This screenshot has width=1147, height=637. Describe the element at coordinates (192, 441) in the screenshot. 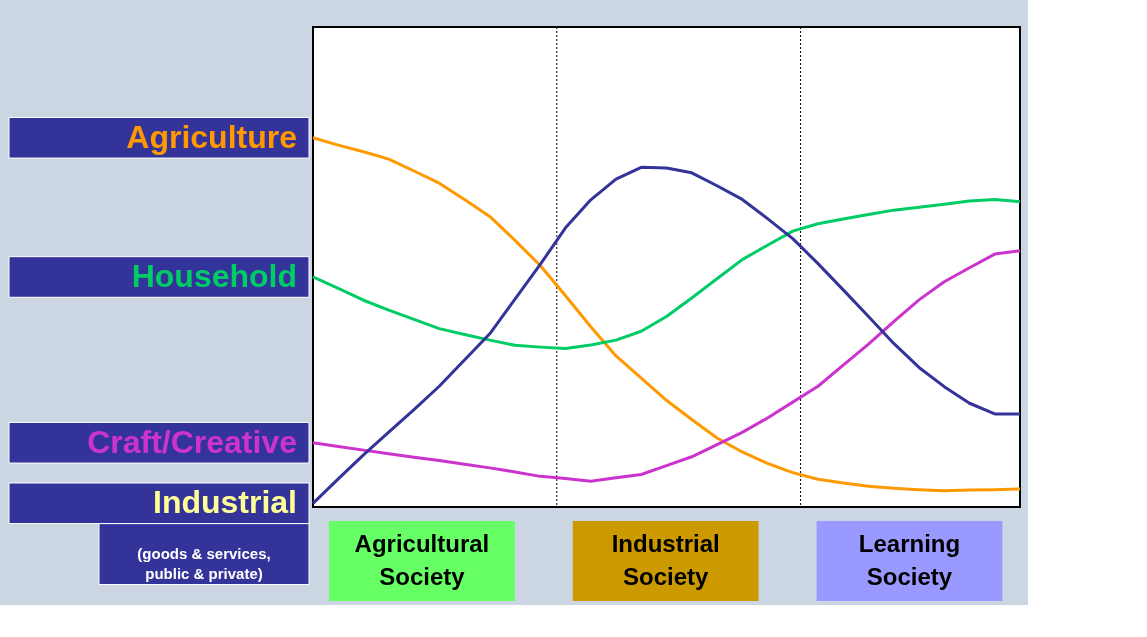

I see `series-label: Craft/Creative` at that location.